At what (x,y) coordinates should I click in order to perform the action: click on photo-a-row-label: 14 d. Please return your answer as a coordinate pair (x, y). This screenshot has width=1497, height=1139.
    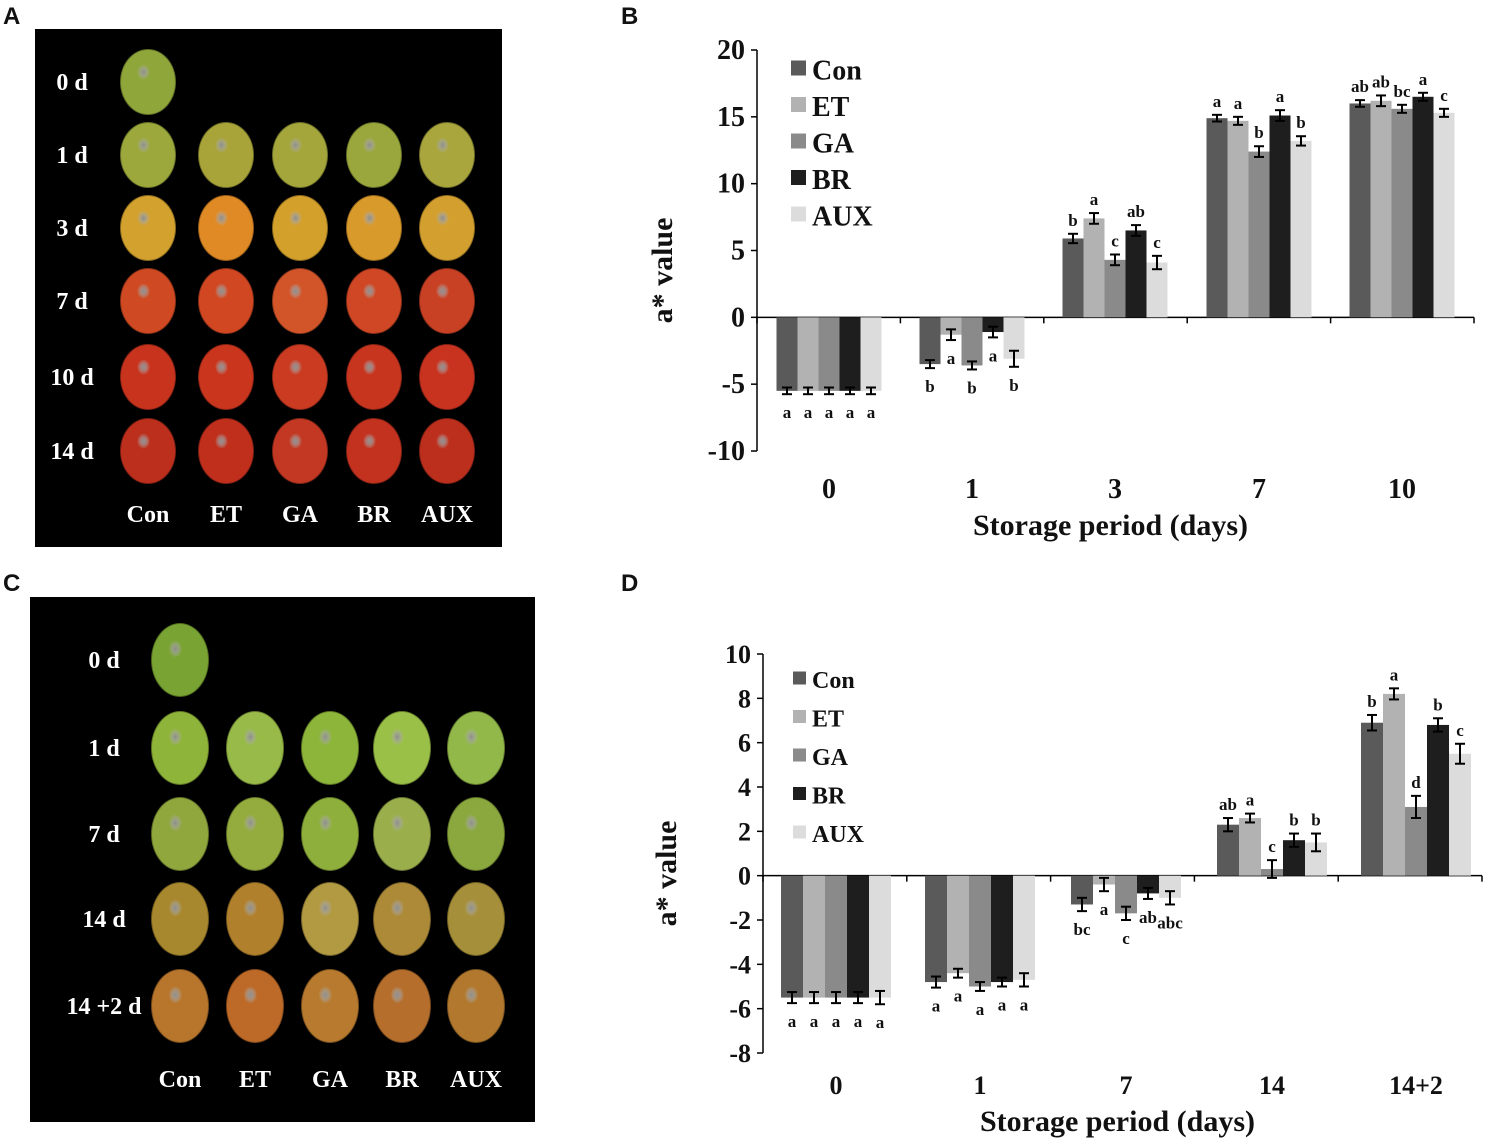
    Looking at the image, I should click on (72, 452).